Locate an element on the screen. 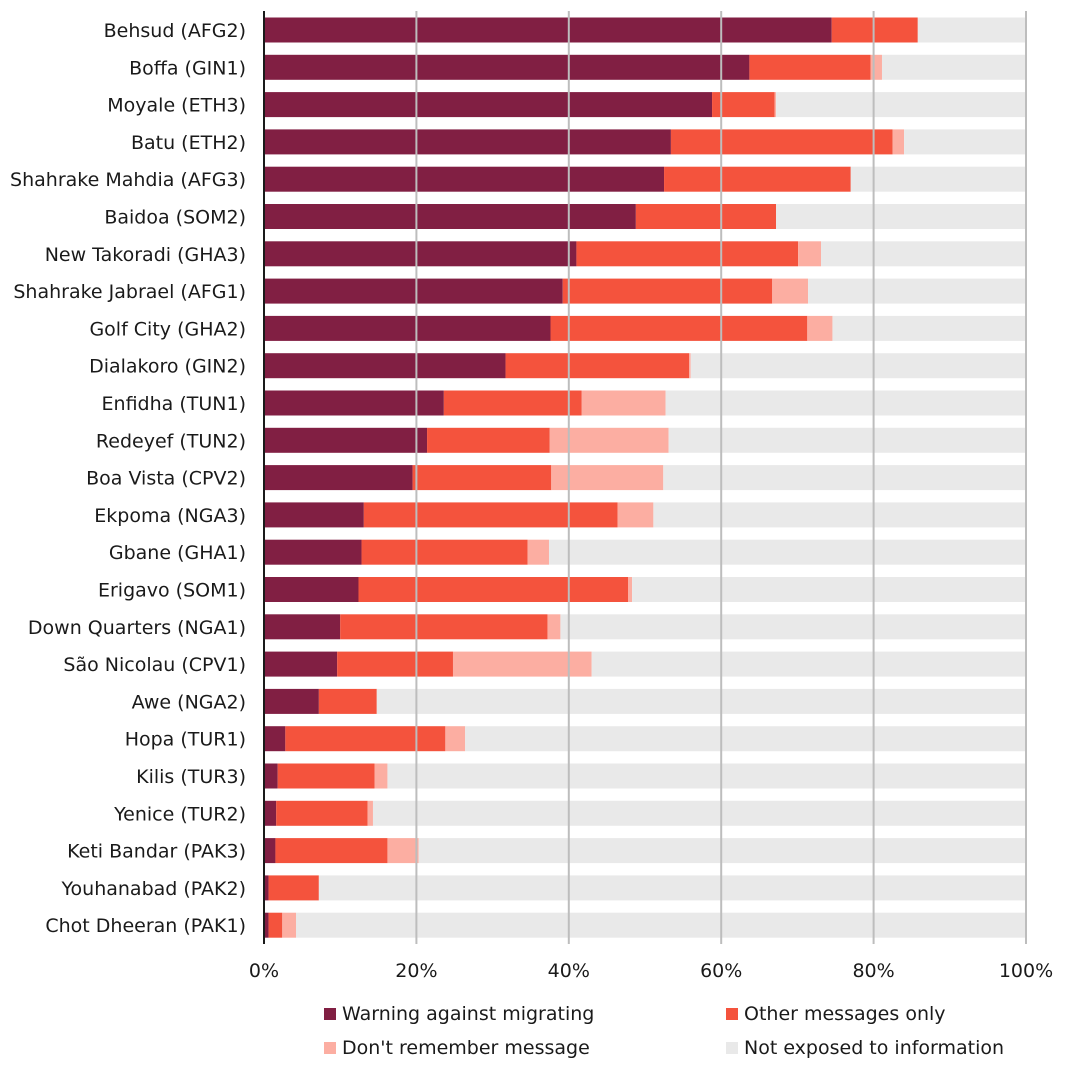 The image size is (1067, 1066). bar-dialakoro-gin2-not-exposed-to-information is located at coordinates (858, 366).